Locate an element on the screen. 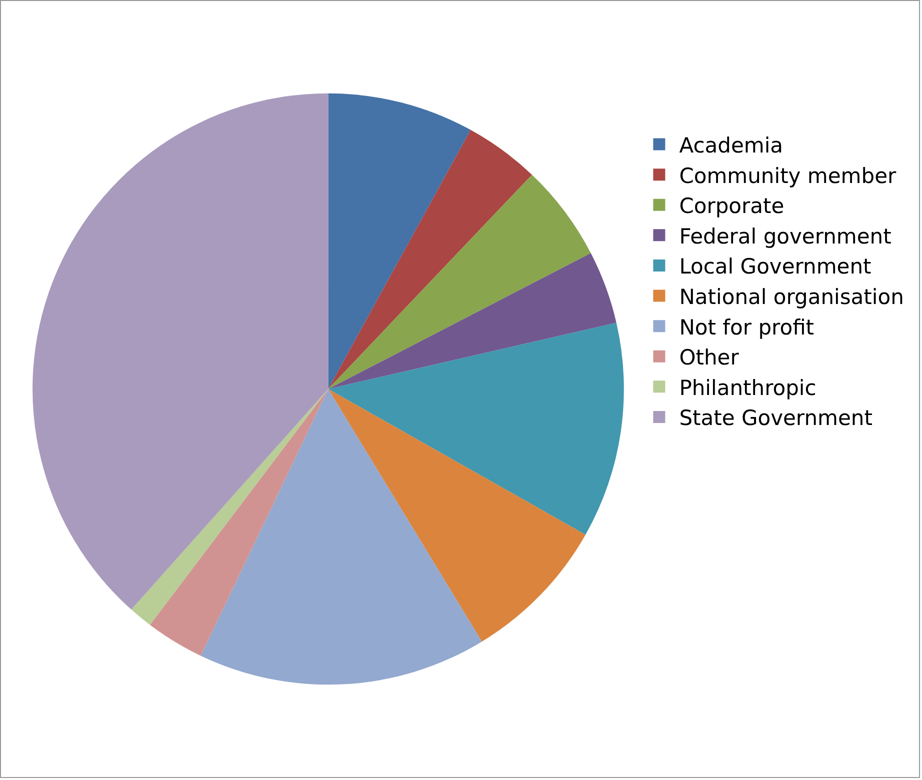 Image resolution: width=922 pixels, height=780 pixels. legend-label: Community member is located at coordinates (787, 176).